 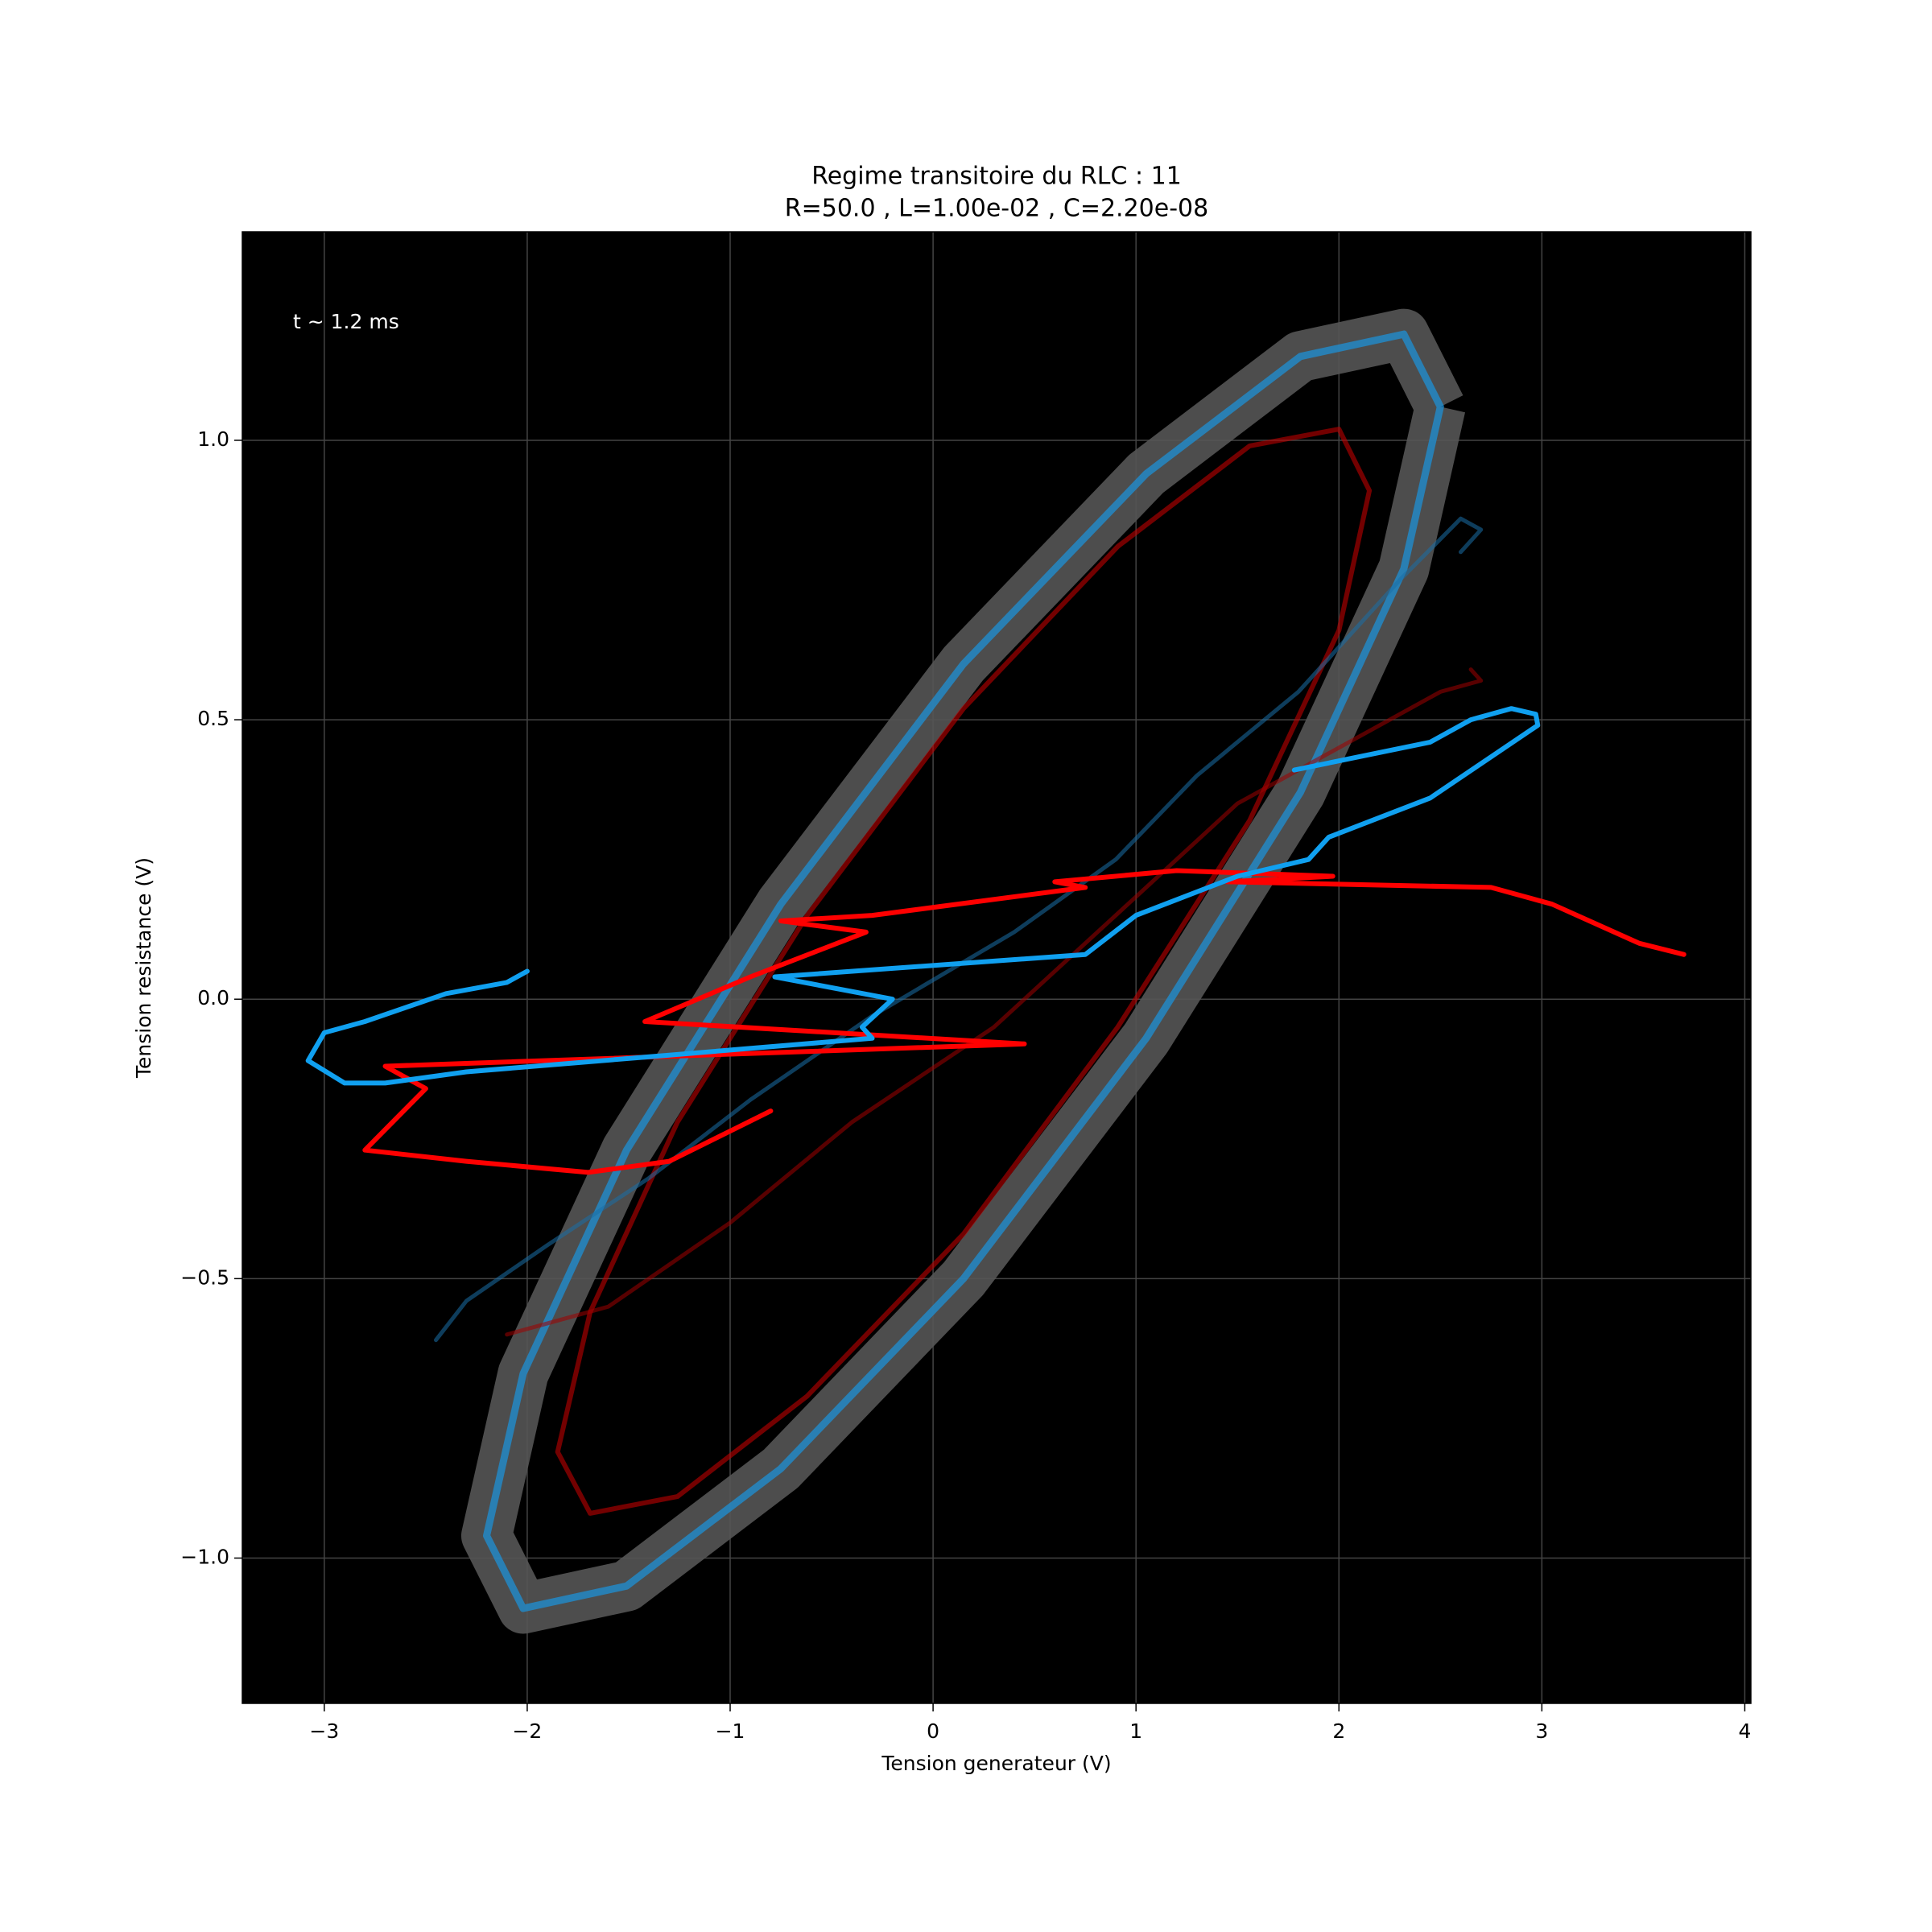 What do you see at coordinates (1744, 1731) in the screenshot?
I see `x-tick-label: 4` at bounding box center [1744, 1731].